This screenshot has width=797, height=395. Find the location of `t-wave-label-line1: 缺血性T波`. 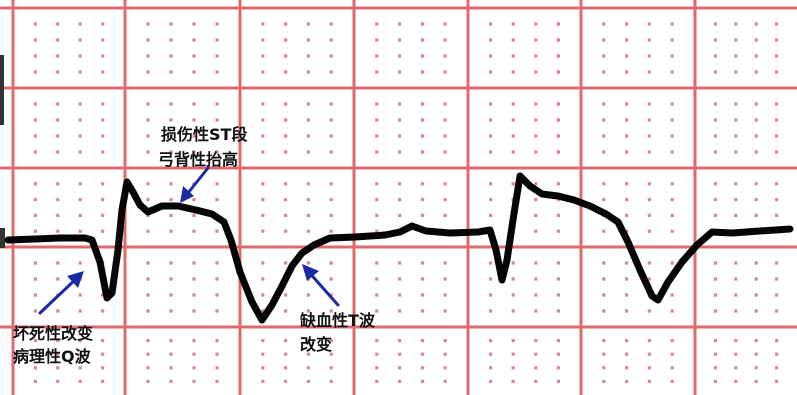

t-wave-label-line1: 缺血性T波 is located at coordinates (338, 320).